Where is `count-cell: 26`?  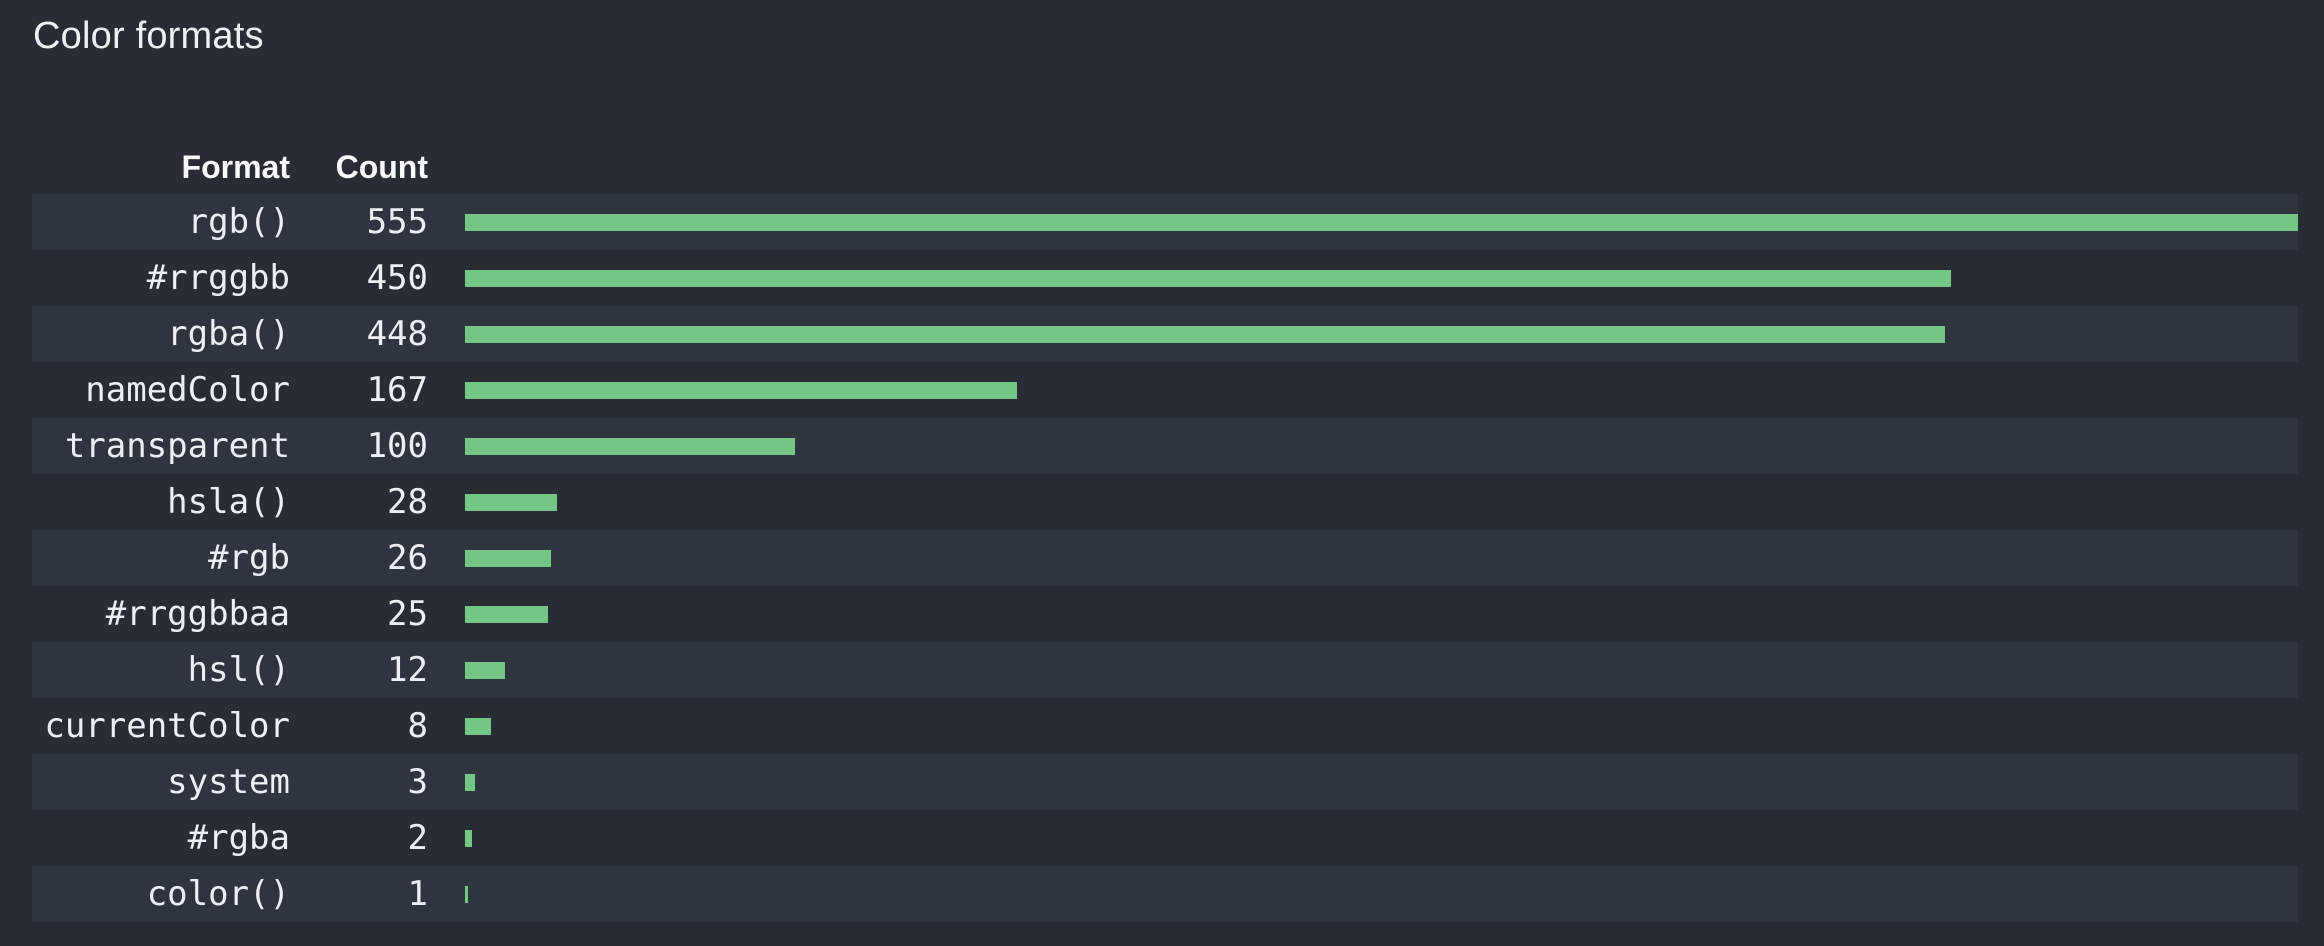
count-cell: 26 is located at coordinates (407, 558).